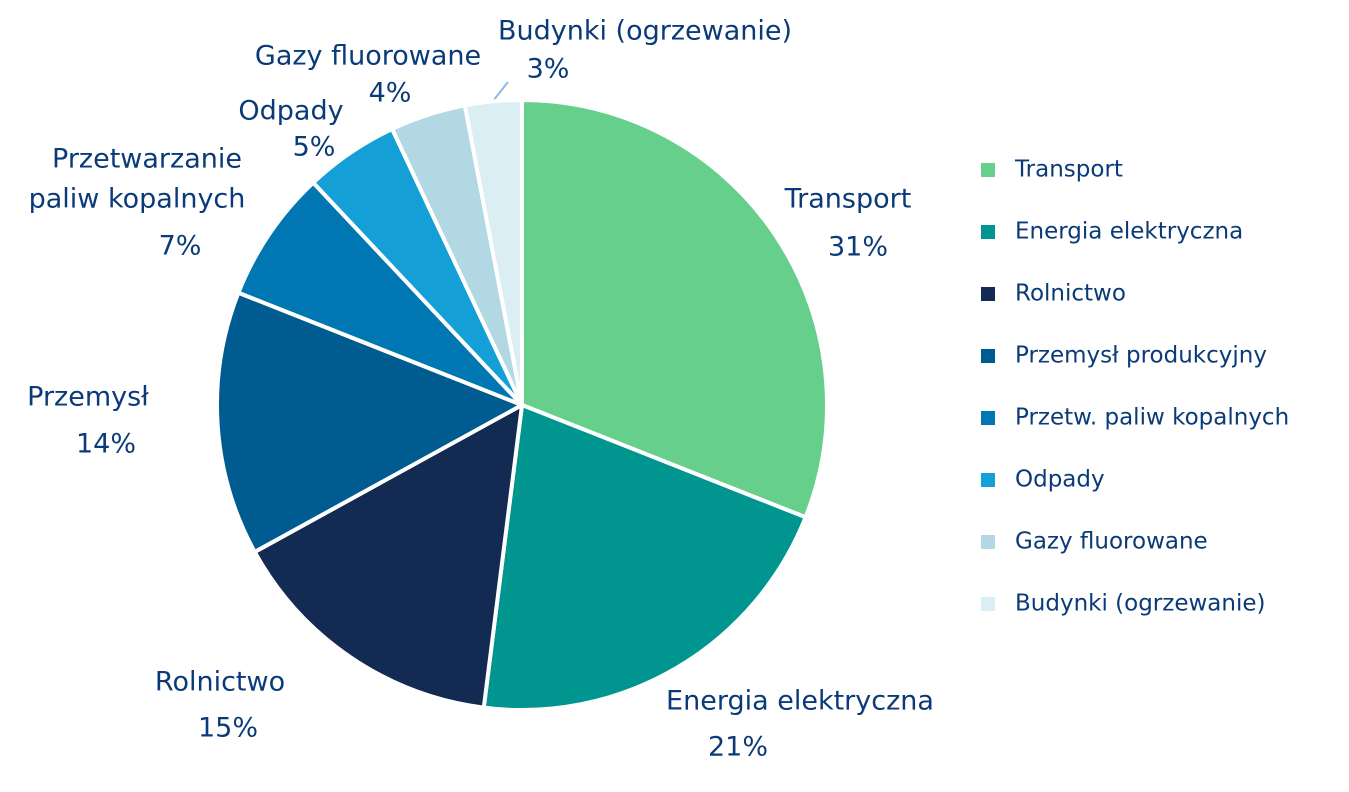 This screenshot has width=1349, height=792. What do you see at coordinates (1152, 418) in the screenshot?
I see `legend-label: Przetw. paliw kopalnych` at bounding box center [1152, 418].